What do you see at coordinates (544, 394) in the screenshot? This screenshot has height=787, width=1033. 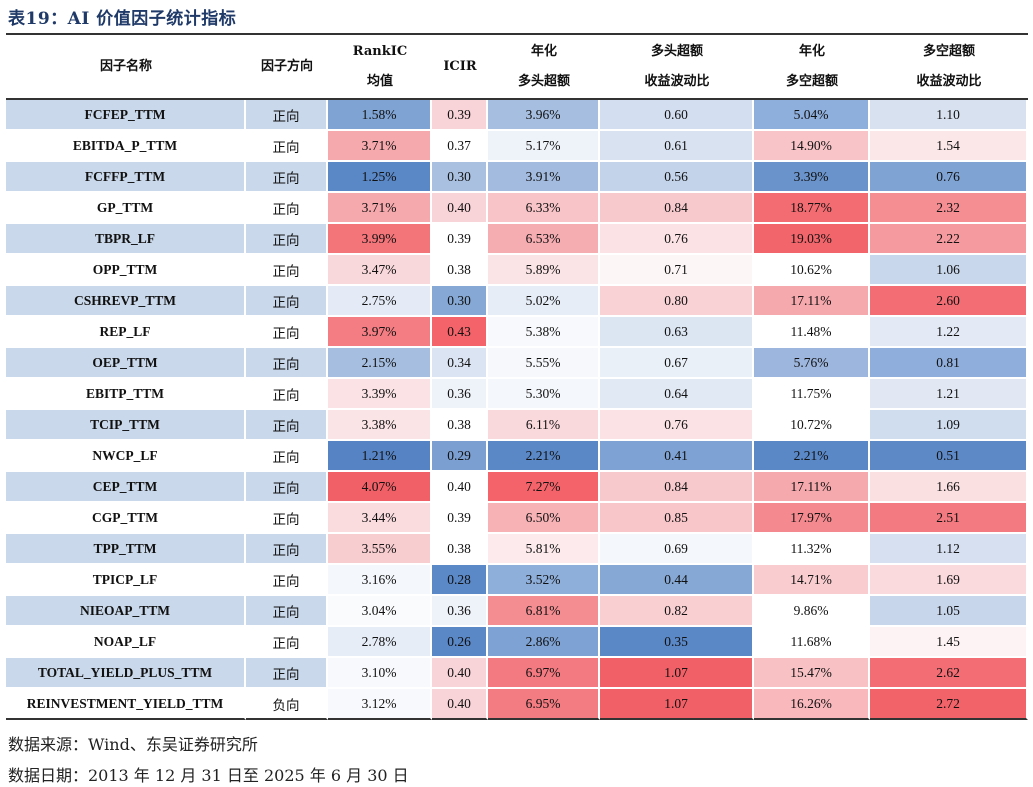 I see `long-ann-cell: 5.30%` at bounding box center [544, 394].